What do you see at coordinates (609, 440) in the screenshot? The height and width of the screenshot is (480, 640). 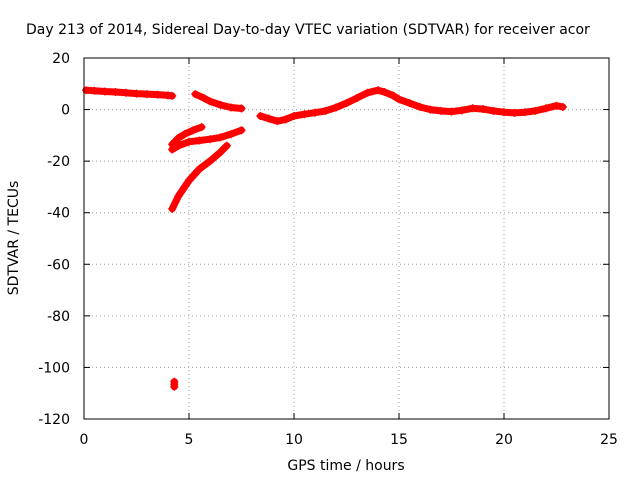 I see `x-tick-label: 25` at bounding box center [609, 440].